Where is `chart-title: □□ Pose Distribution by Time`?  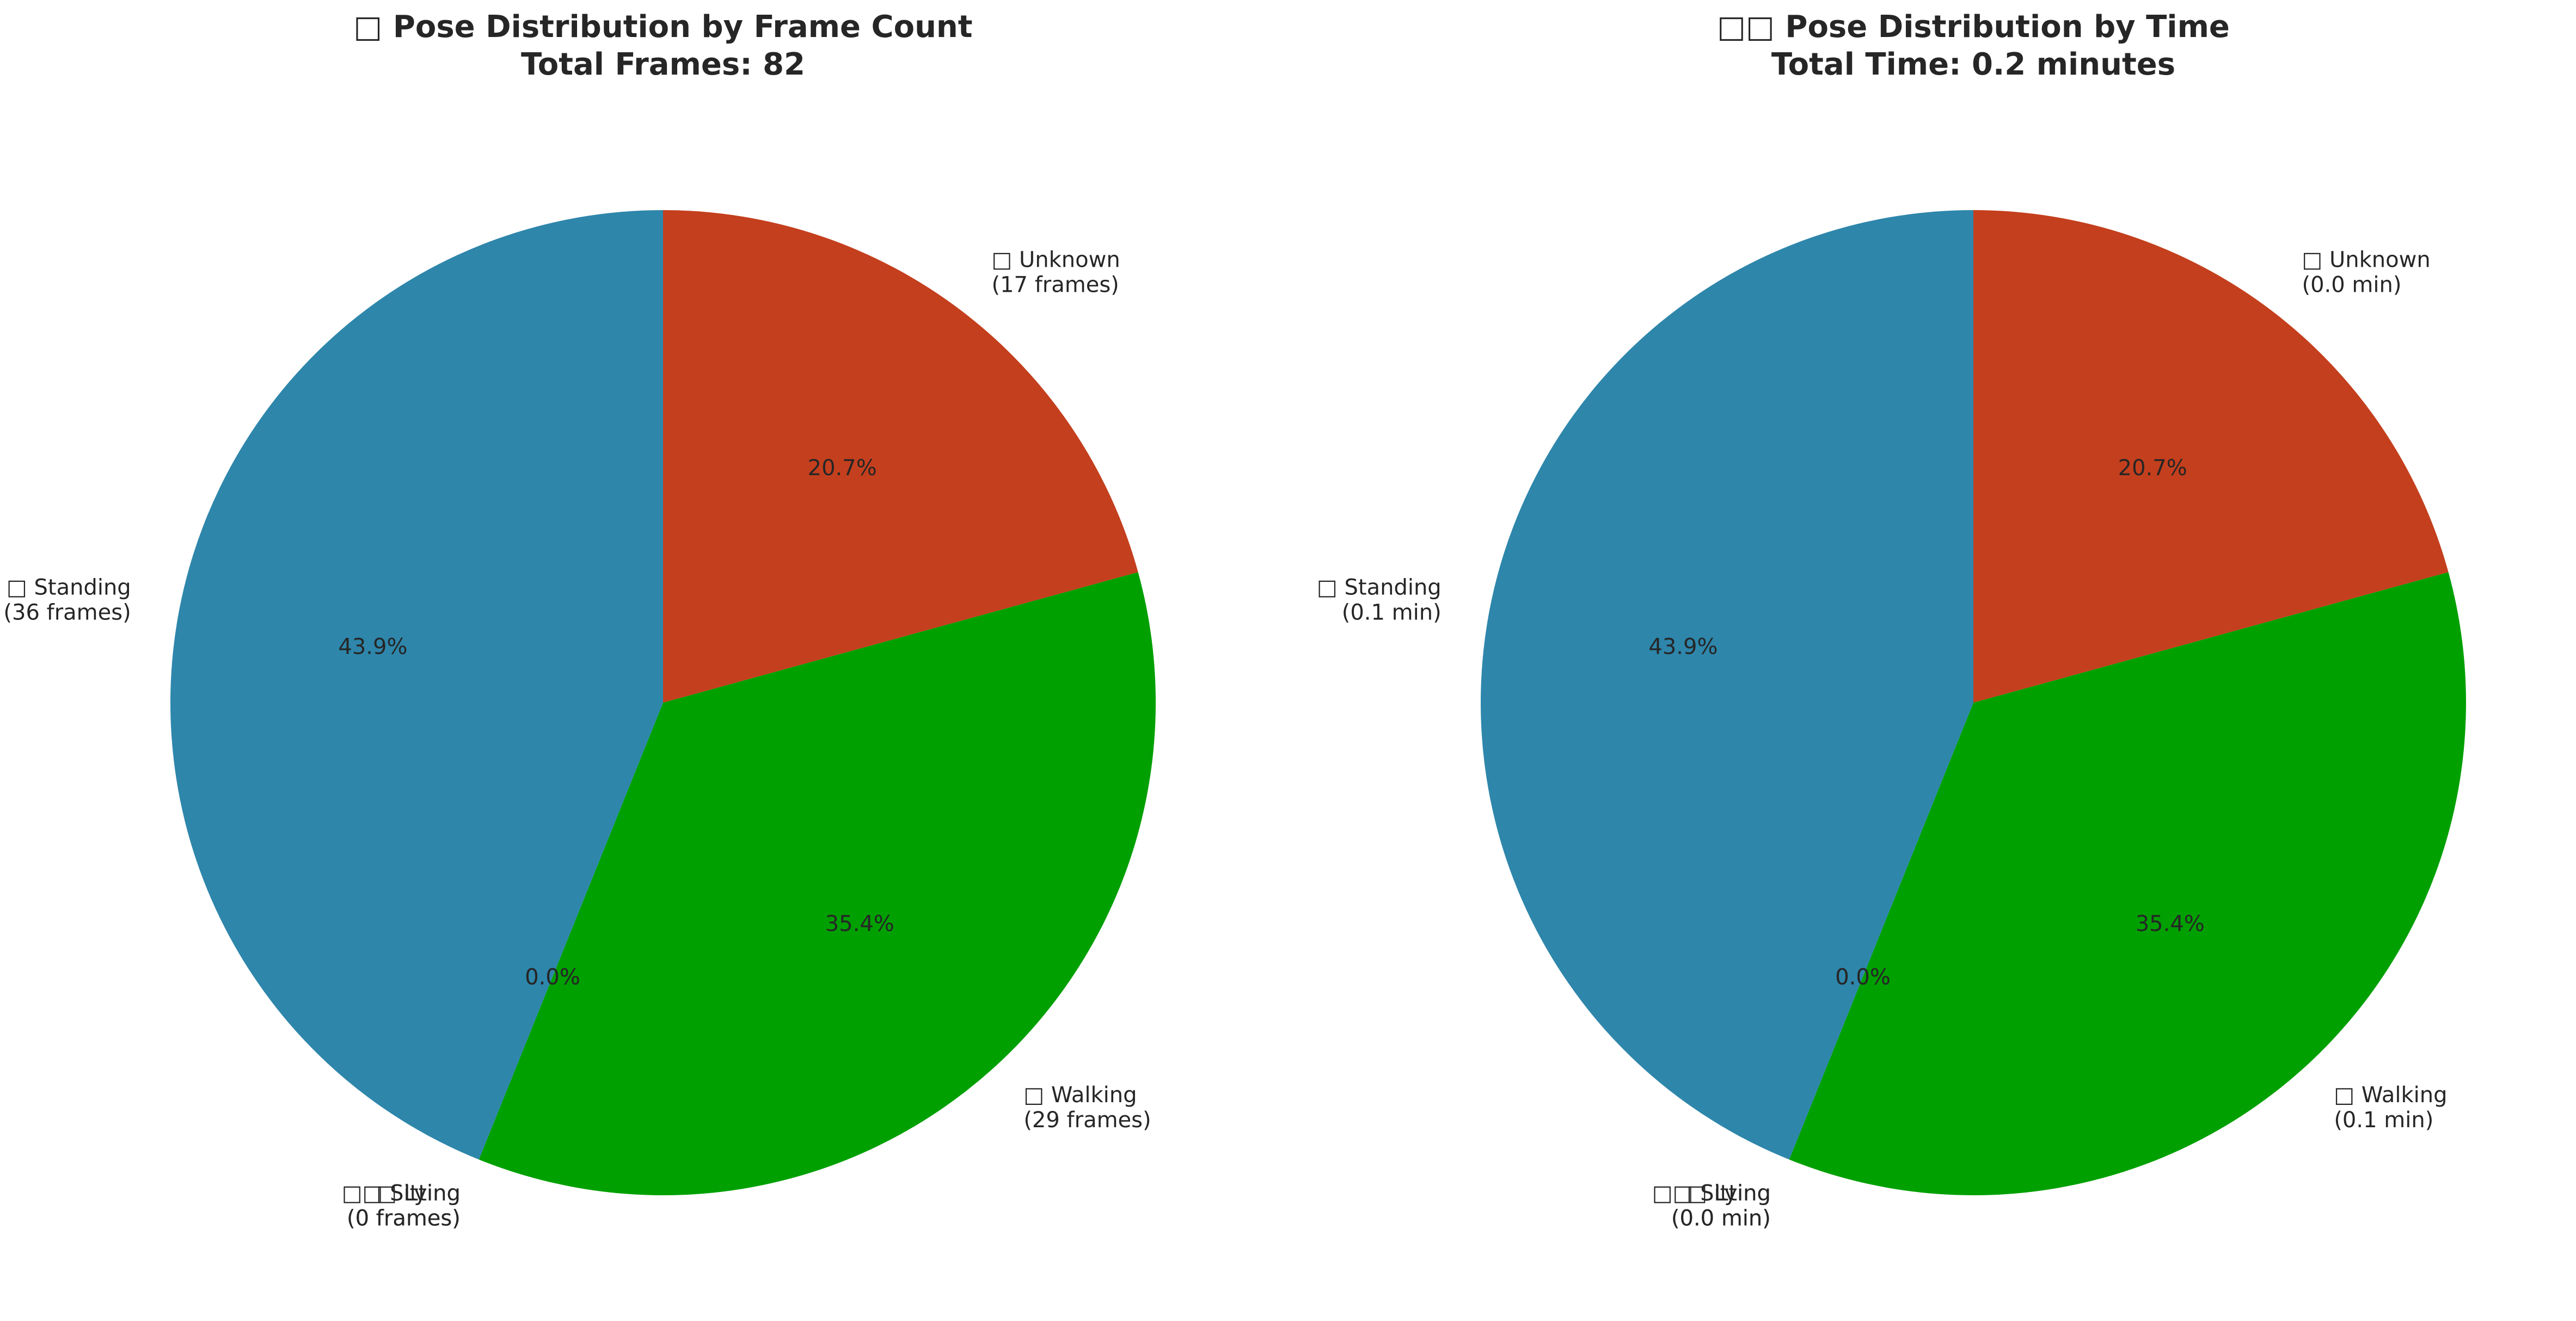 chart-title: □□ Pose Distribution by Time is located at coordinates (1973, 27).